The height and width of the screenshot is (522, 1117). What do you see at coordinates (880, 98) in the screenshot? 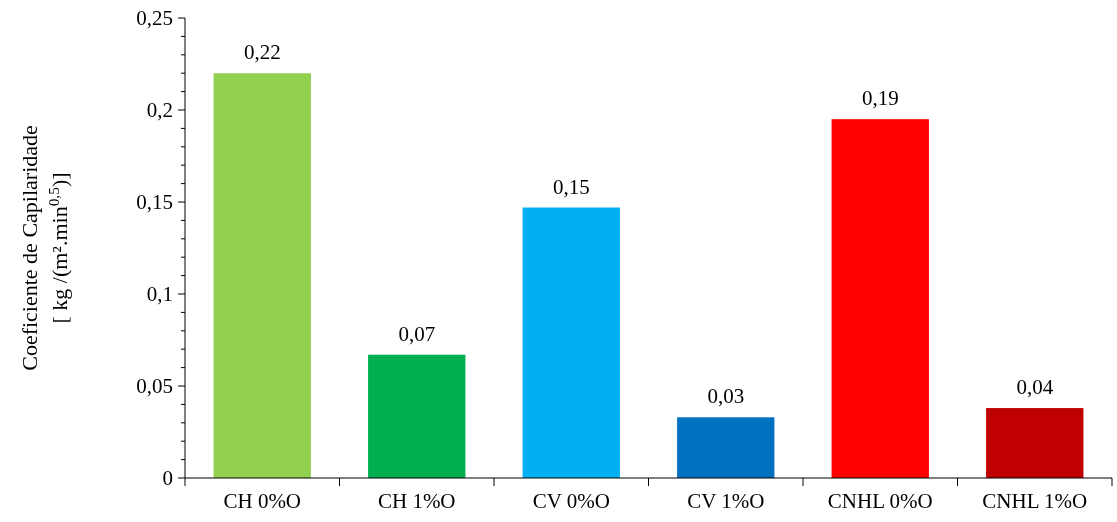
I see `data-label: 0,19` at bounding box center [880, 98].